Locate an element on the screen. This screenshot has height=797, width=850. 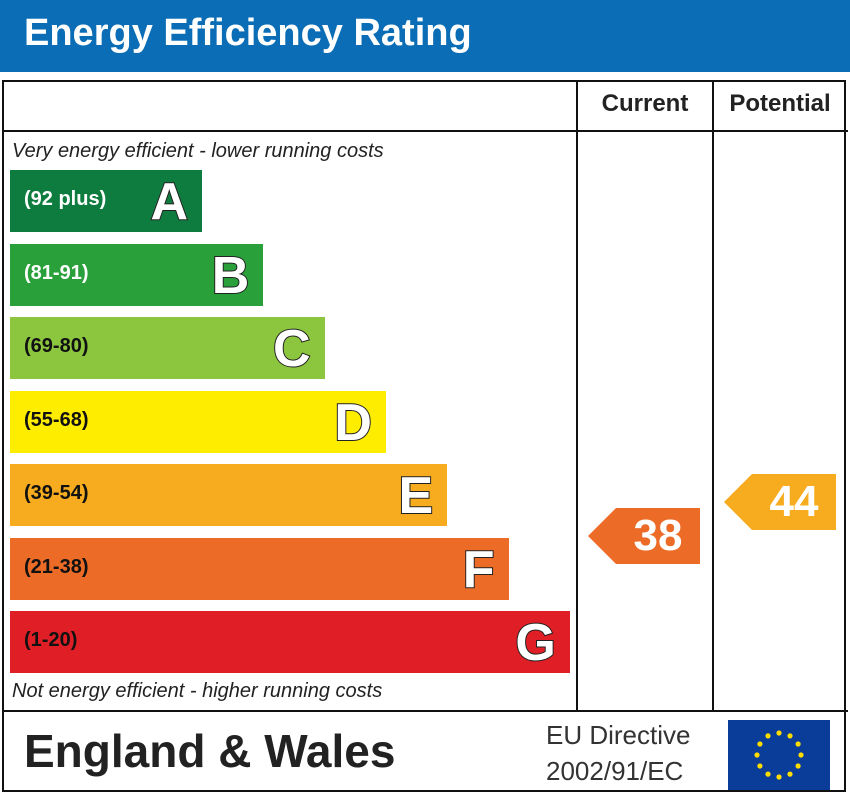
band-c: (69-80) C is located at coordinates (167, 348).